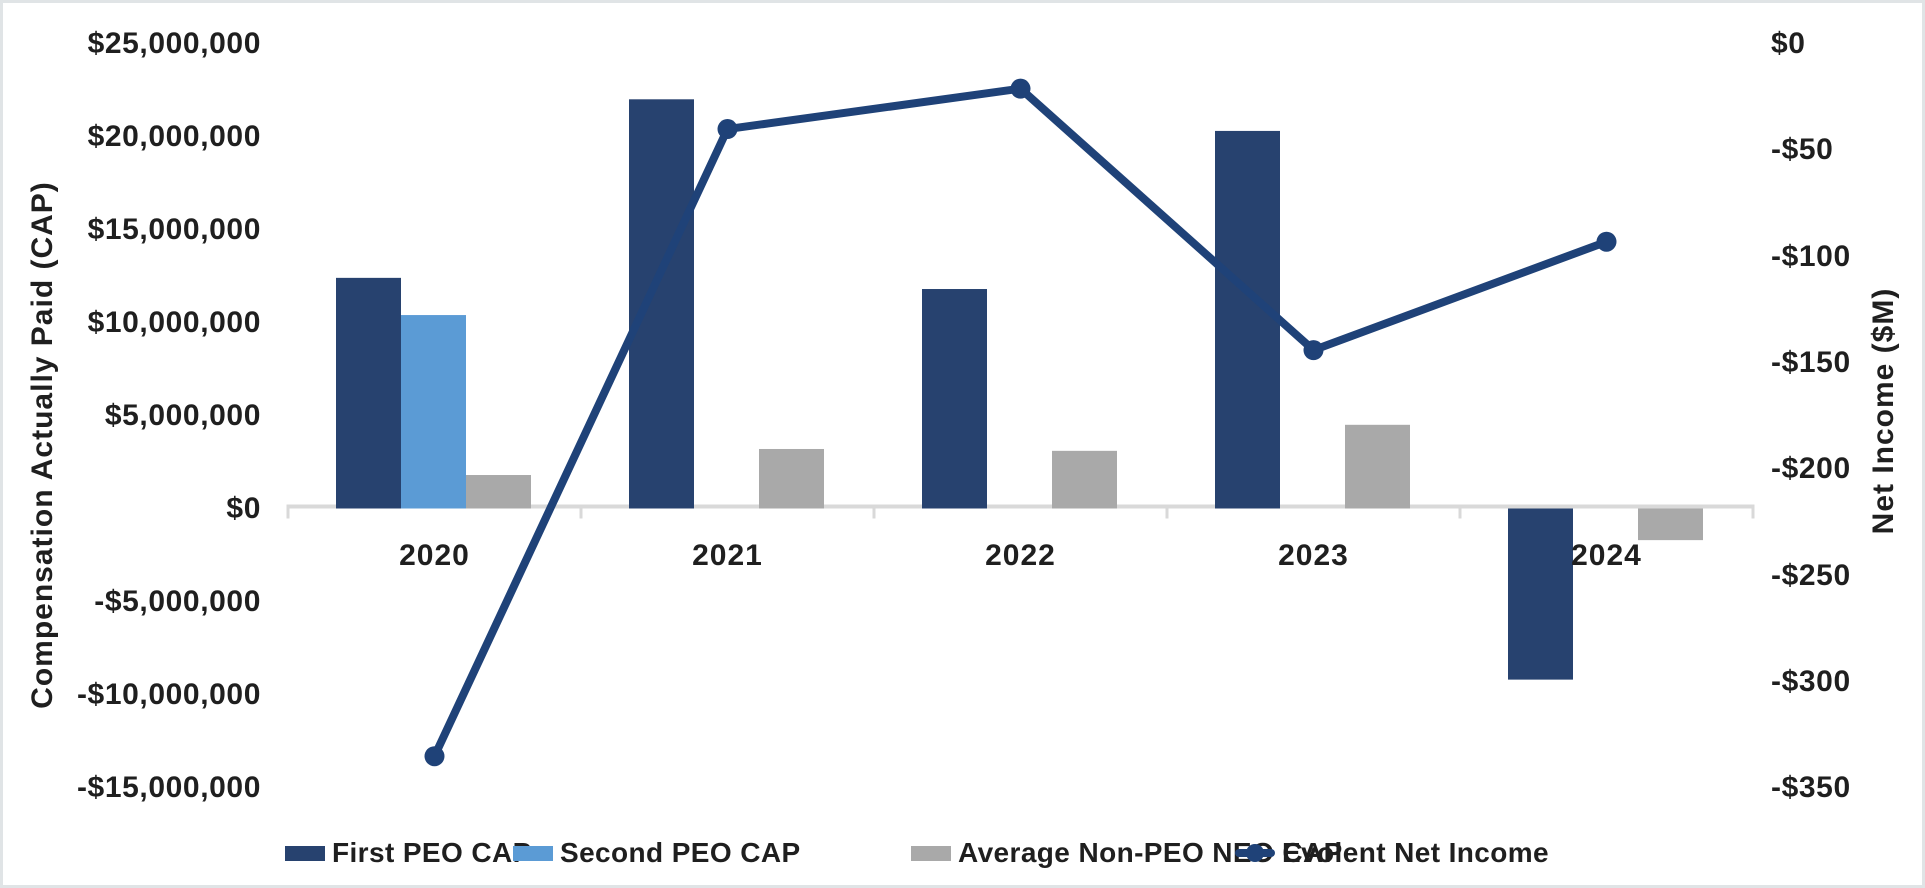 This screenshot has height=888, width=1925. I want to click on bar-second-peo-cap-2020, so click(433, 412).